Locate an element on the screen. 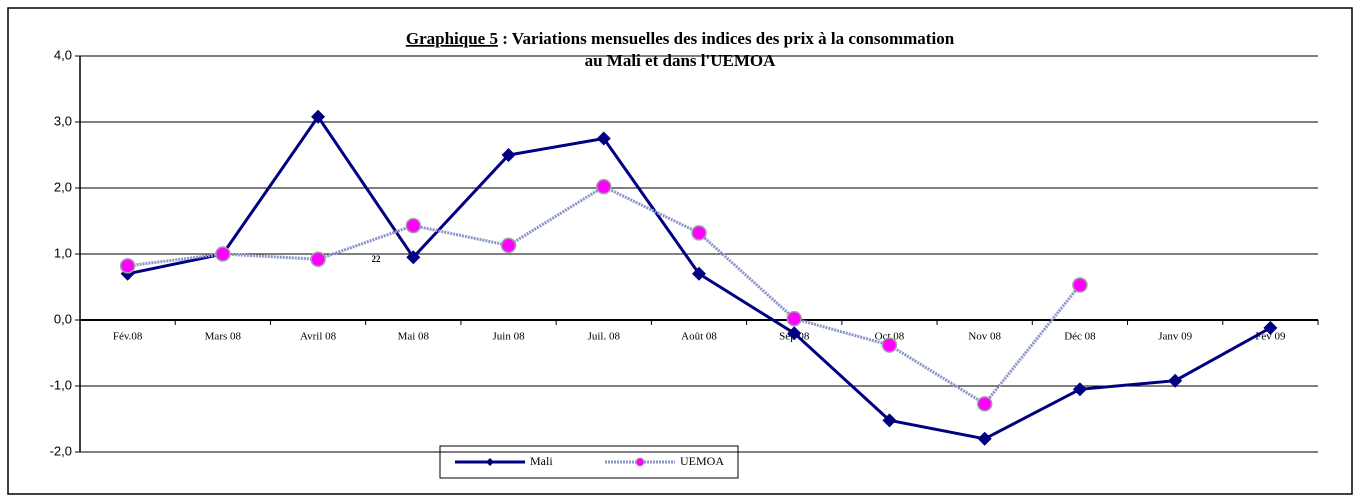 The image size is (1360, 502). y-tick-label: 0,0 is located at coordinates (63, 318).